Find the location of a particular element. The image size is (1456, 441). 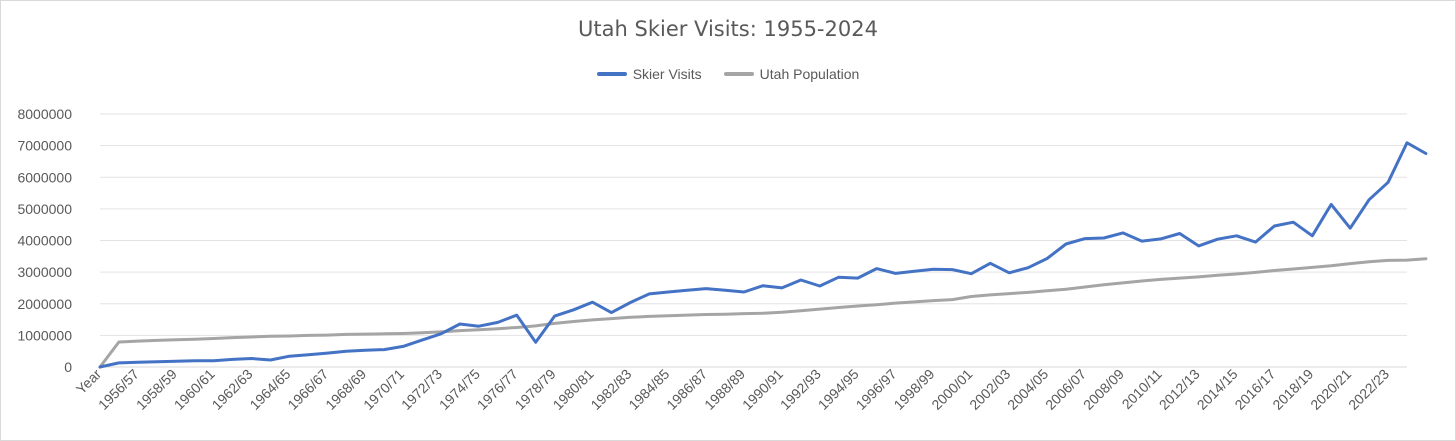

x-tick-label: 1962/63 is located at coordinates (232, 389).